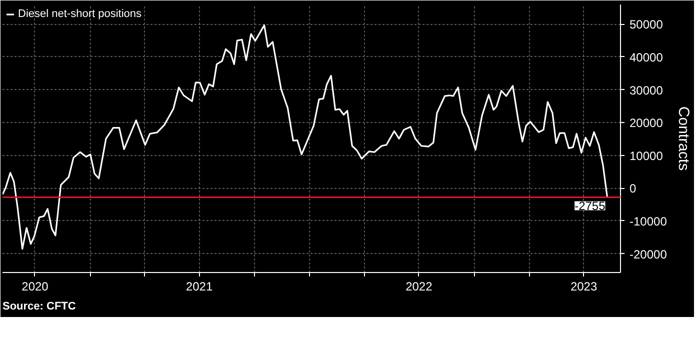 The width and height of the screenshot is (700, 350). What do you see at coordinates (647, 57) in the screenshot?
I see `y-tick-label: 40000` at bounding box center [647, 57].